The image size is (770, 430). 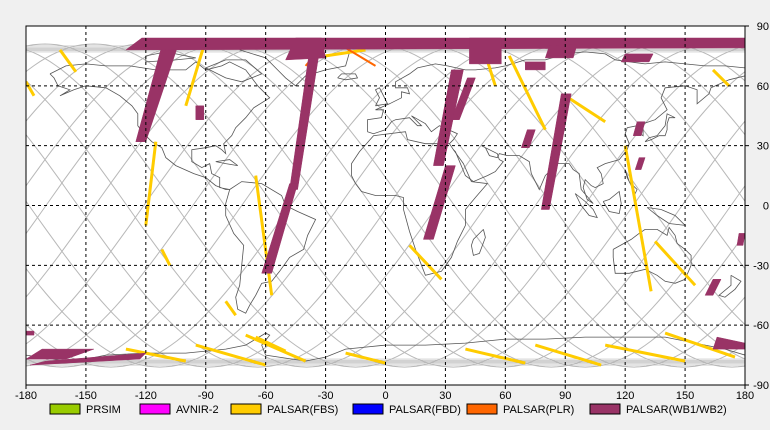 I want to click on y-tick-label: 90, so click(x=763, y=27).